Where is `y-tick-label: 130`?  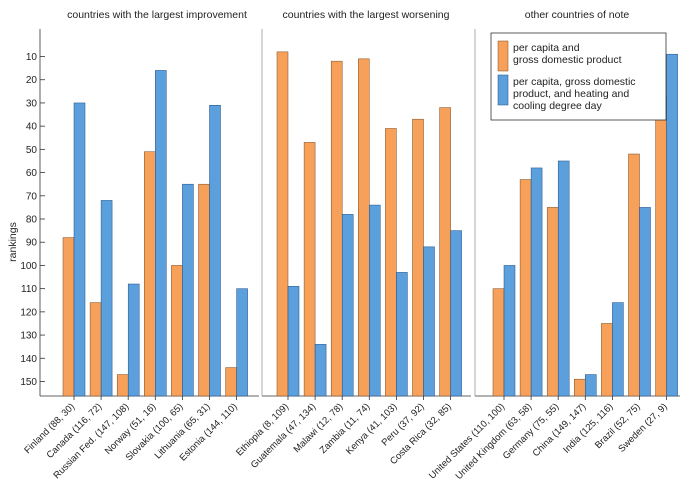
y-tick-label: 130 is located at coordinates (28, 336).